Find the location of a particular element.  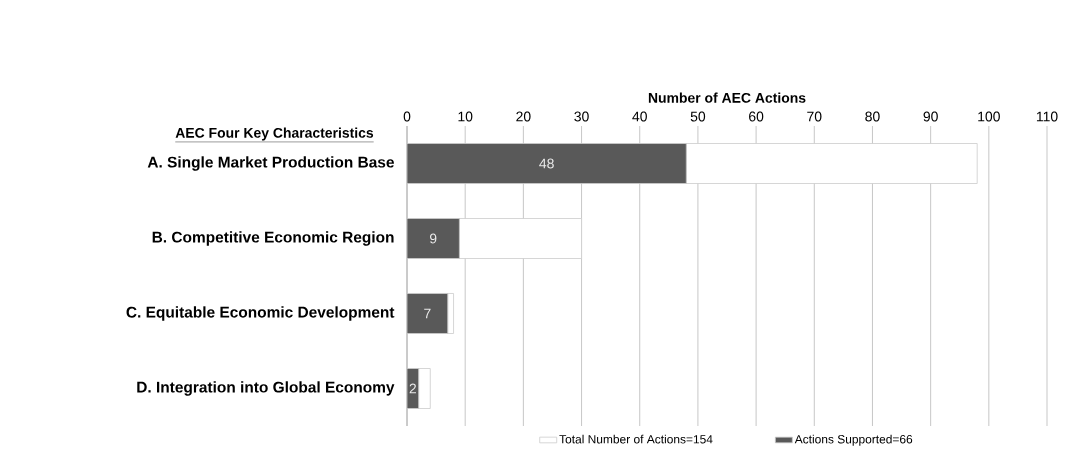

data-label: 2 is located at coordinates (413, 388).